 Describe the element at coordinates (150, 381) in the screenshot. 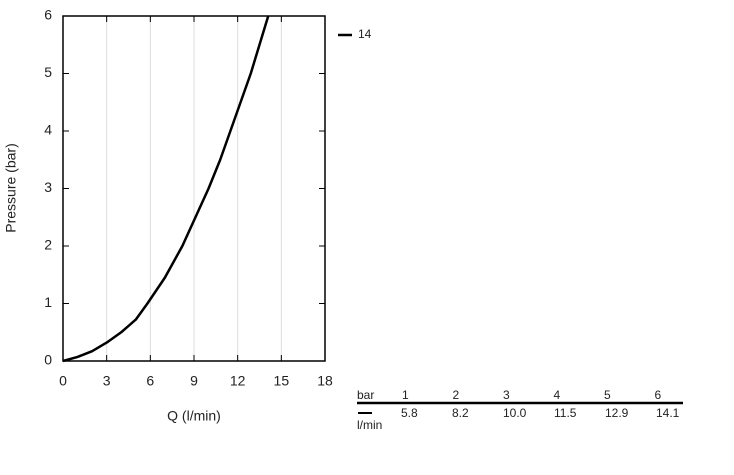

I see `x-tick-label: 6` at that location.